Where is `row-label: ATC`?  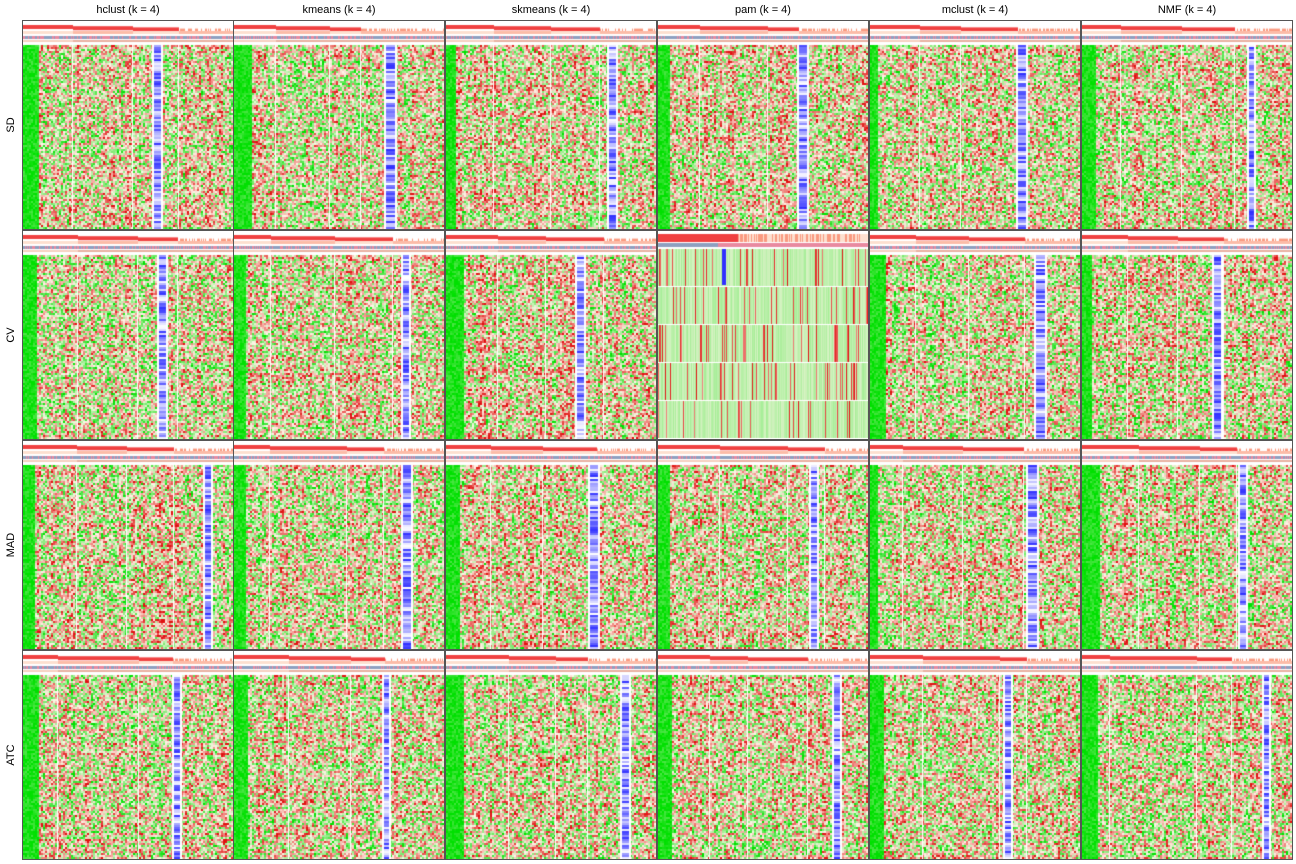
row-label: ATC is located at coordinates (11, 755).